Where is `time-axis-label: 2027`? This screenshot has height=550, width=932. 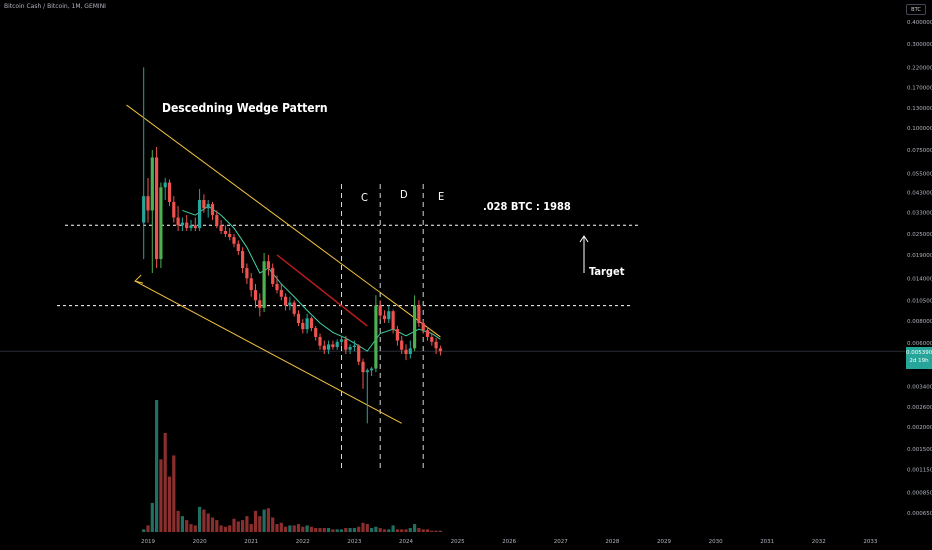
time-axis-label: 2027 is located at coordinates (561, 542).